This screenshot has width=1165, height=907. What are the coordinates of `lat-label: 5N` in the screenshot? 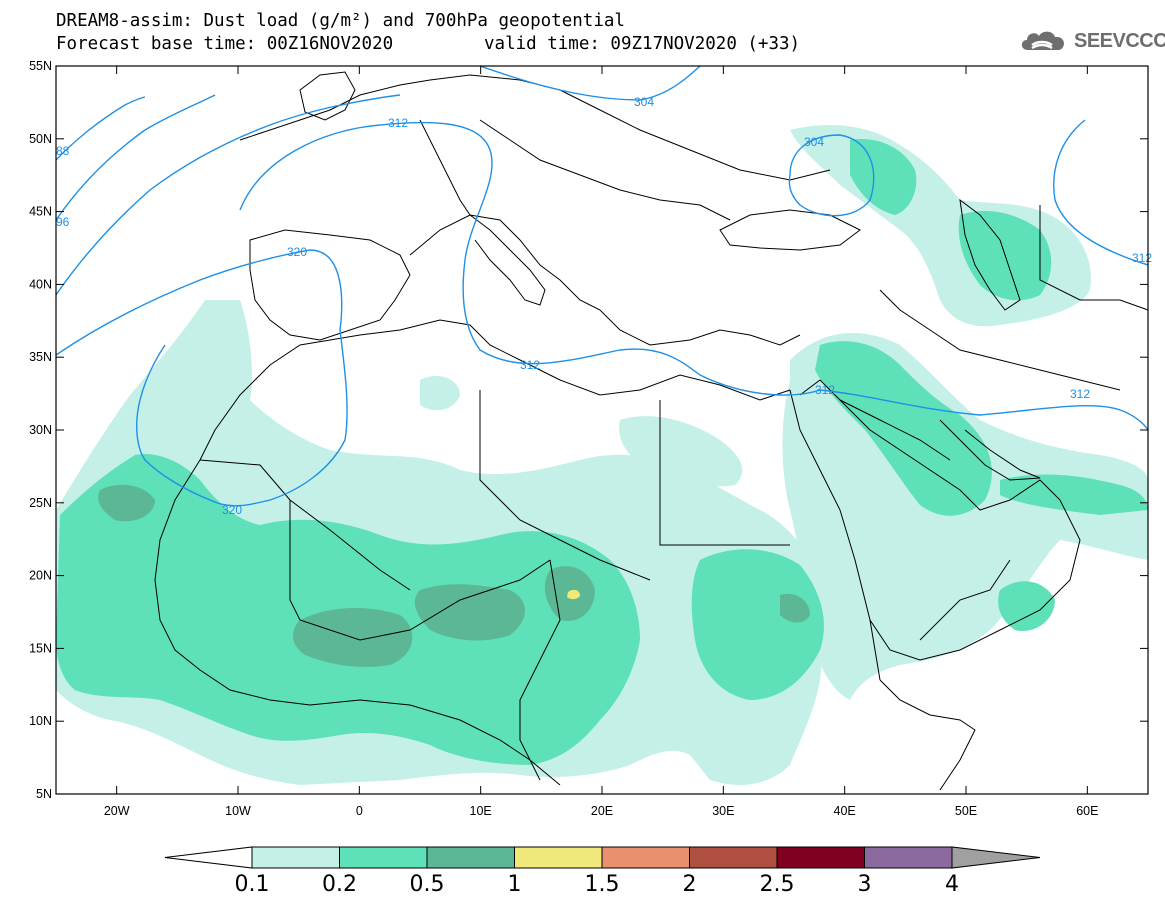 It's located at (44, 794).